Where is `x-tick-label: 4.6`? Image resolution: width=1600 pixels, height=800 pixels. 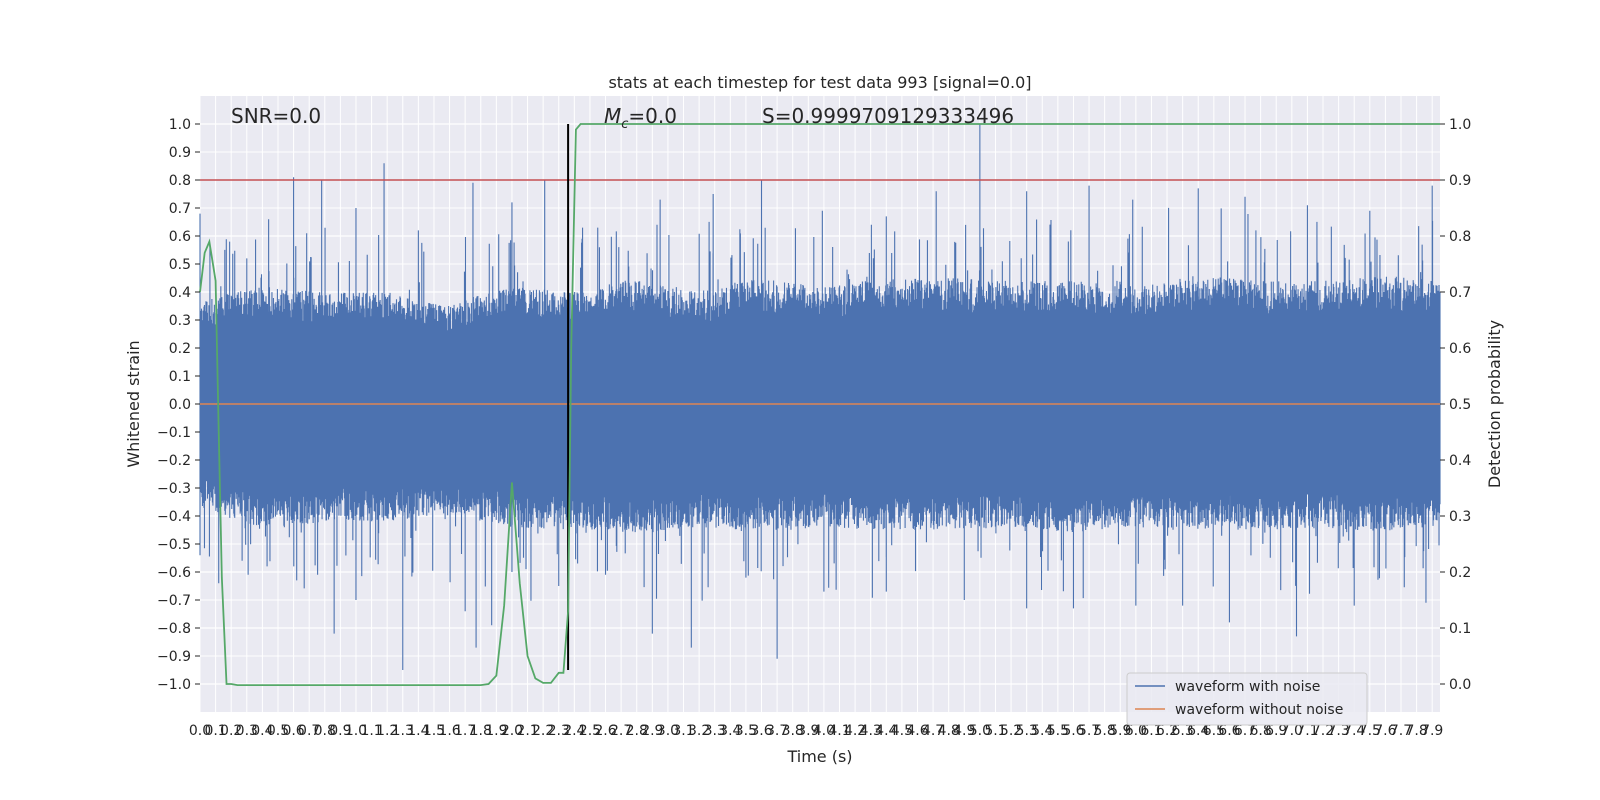 x-tick-label: 4.6 is located at coordinates (917, 731).